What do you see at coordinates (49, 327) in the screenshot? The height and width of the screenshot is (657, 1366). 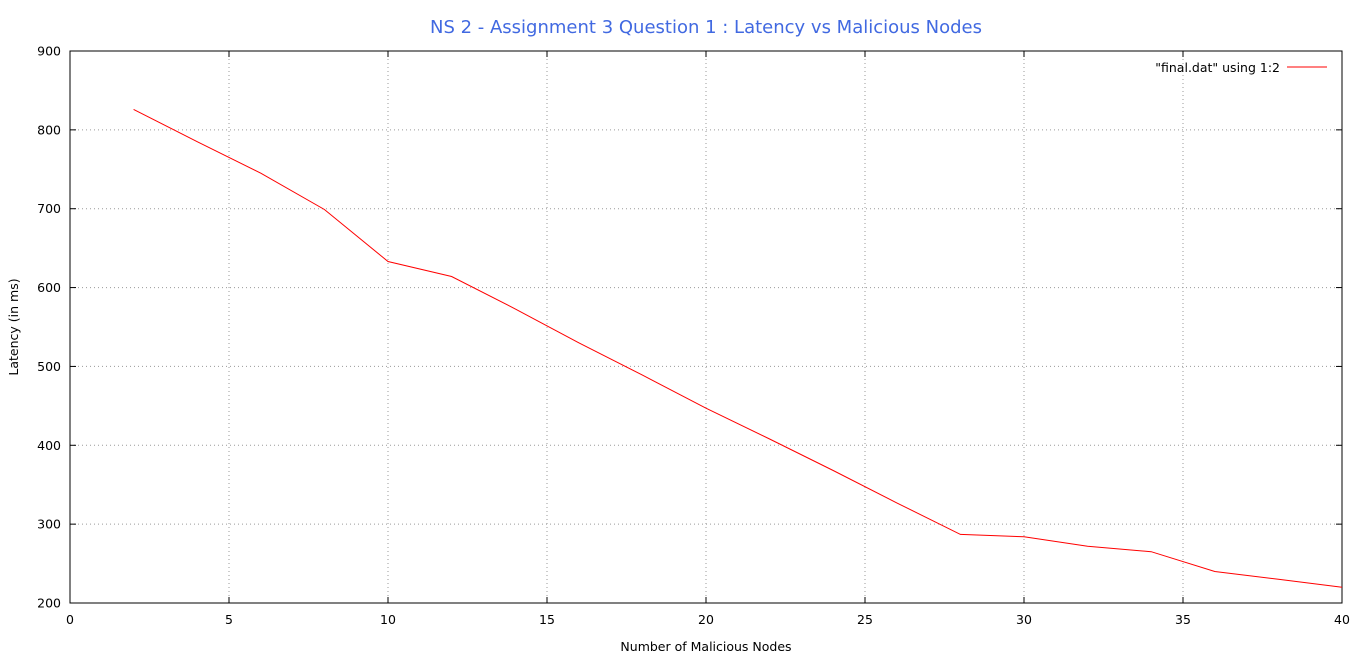 I see `y-tick-labels: 200 300 400 500 600 700 800 900` at bounding box center [49, 327].